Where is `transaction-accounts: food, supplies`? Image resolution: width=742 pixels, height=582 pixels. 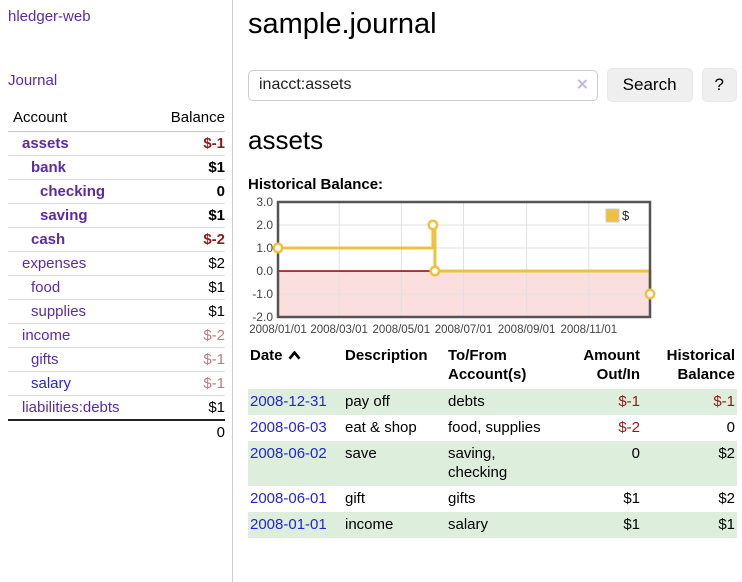
transaction-accounts: food, supplies is located at coordinates (494, 427).